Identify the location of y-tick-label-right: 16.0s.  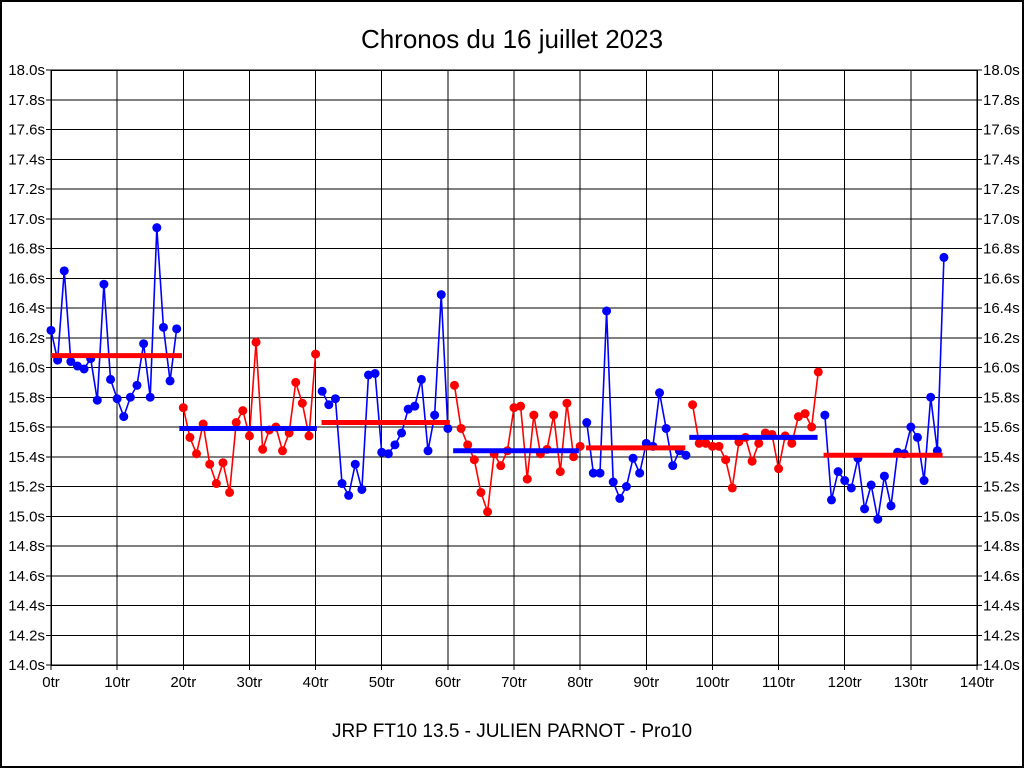
(1001, 368).